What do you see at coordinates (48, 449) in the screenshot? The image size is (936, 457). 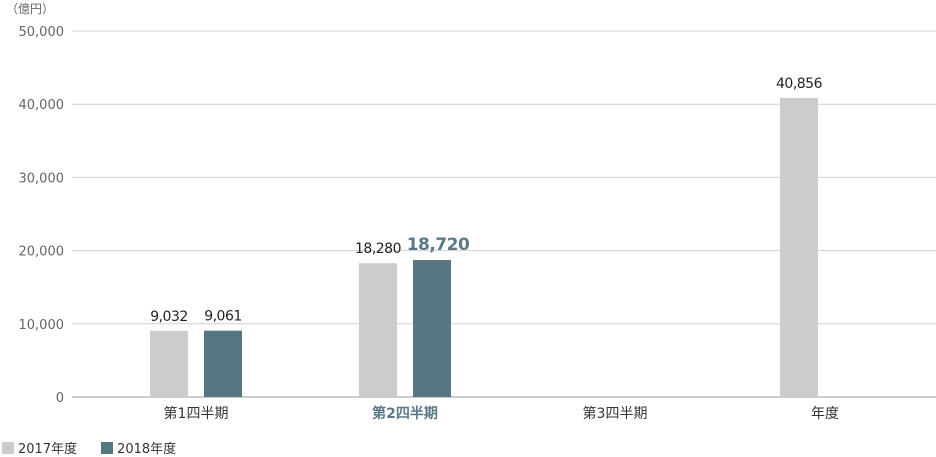 I see `legend-label-2017: 2017年度` at bounding box center [48, 449].